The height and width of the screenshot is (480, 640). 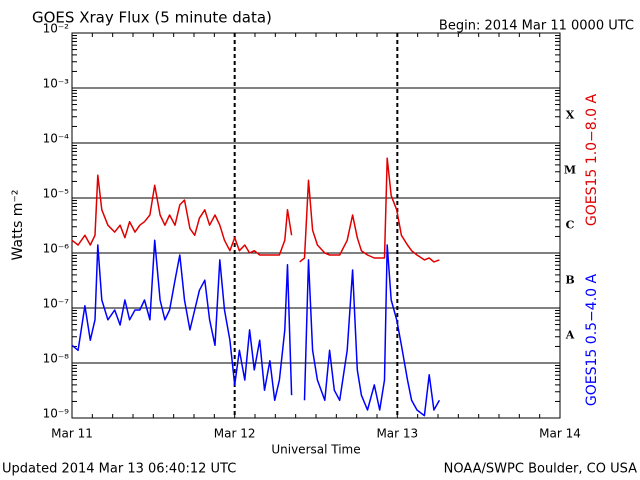 What do you see at coordinates (56, 249) in the screenshot?
I see `y-tick-label: 10⁻⁶` at bounding box center [56, 249].